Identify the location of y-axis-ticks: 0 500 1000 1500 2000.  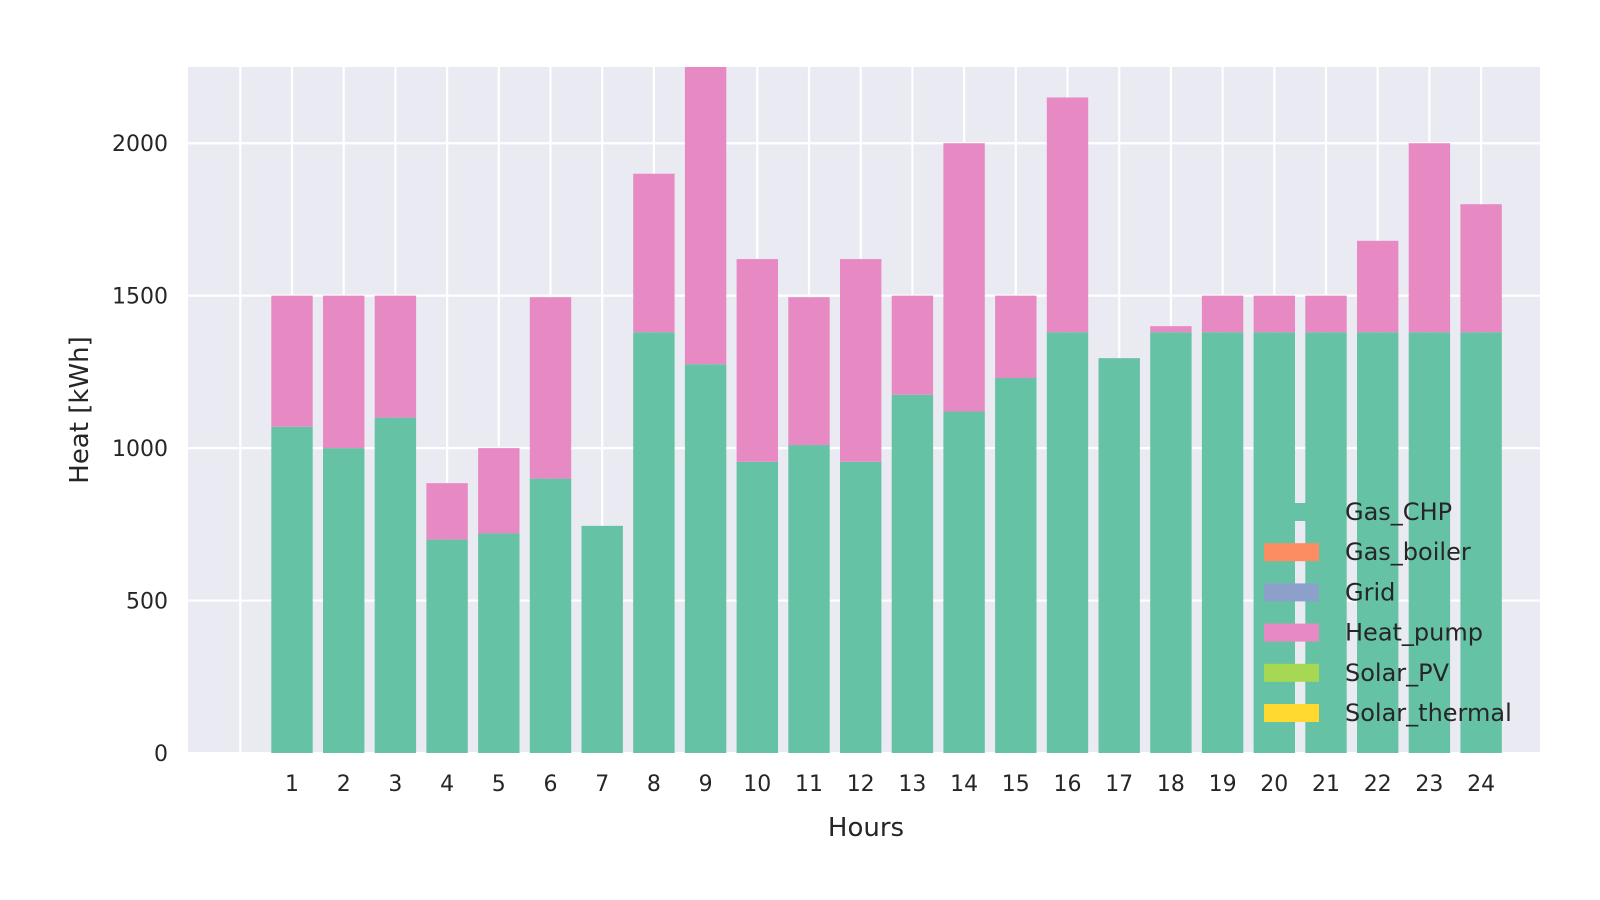
(140, 449).